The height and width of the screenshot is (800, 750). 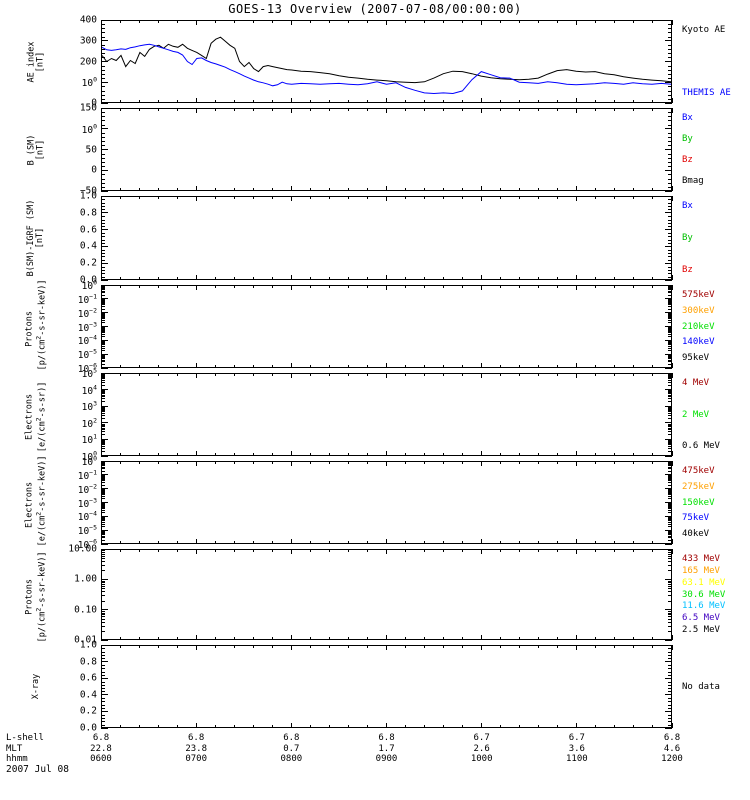 I want to click on ytick-bigrf-4: 0.8, so click(x=88, y=213).